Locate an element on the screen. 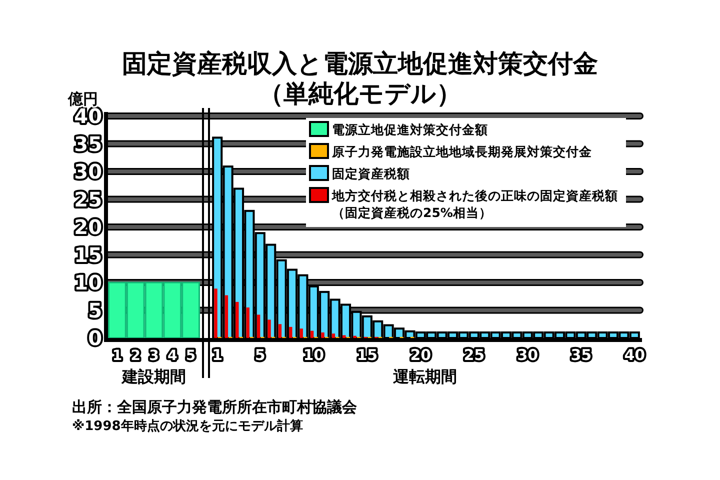  y-tick-label: 20 is located at coordinates (88, 227).